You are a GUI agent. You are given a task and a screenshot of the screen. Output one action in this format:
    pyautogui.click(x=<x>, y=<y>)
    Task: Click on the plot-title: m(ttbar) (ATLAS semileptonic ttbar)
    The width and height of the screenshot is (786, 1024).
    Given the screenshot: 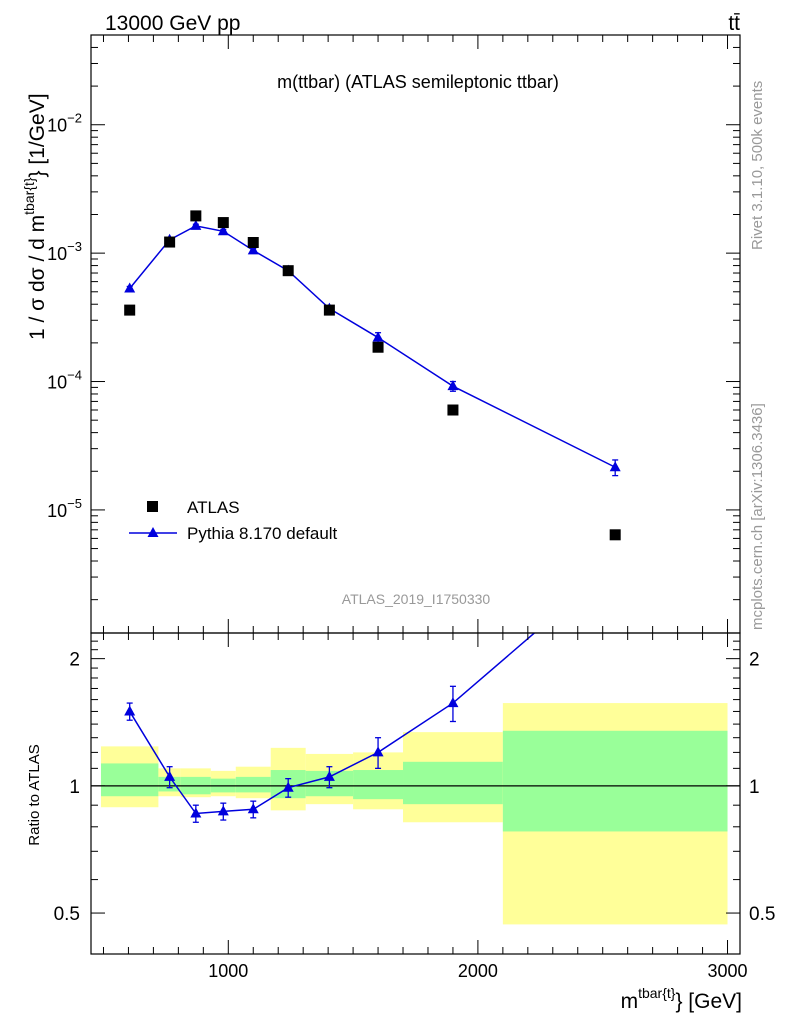 What is the action you would take?
    pyautogui.click(x=418, y=82)
    